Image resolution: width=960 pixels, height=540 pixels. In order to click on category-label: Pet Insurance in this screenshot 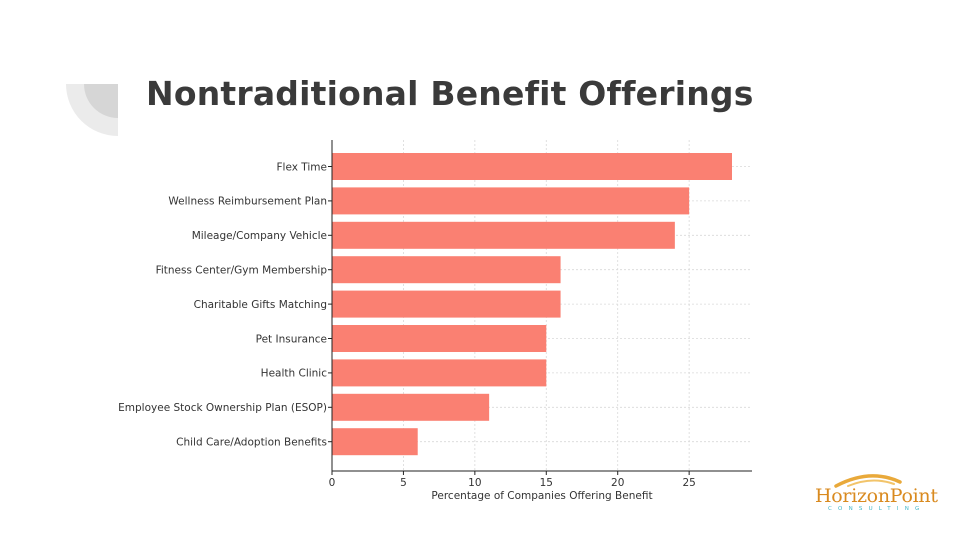, I will do `click(291, 339)`.